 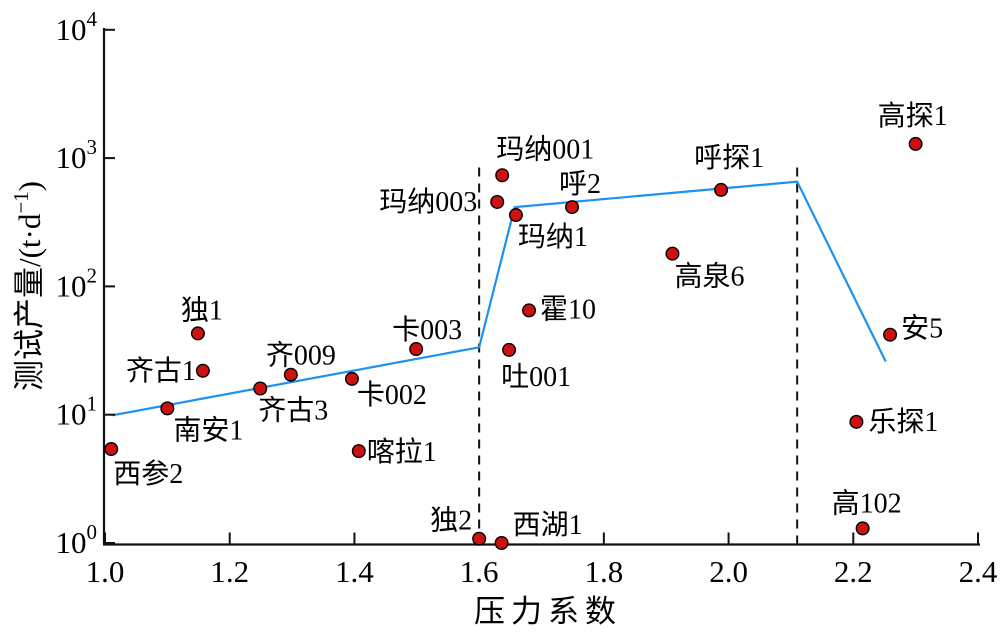 I want to click on data-point-label: 齐009, so click(x=301, y=356).